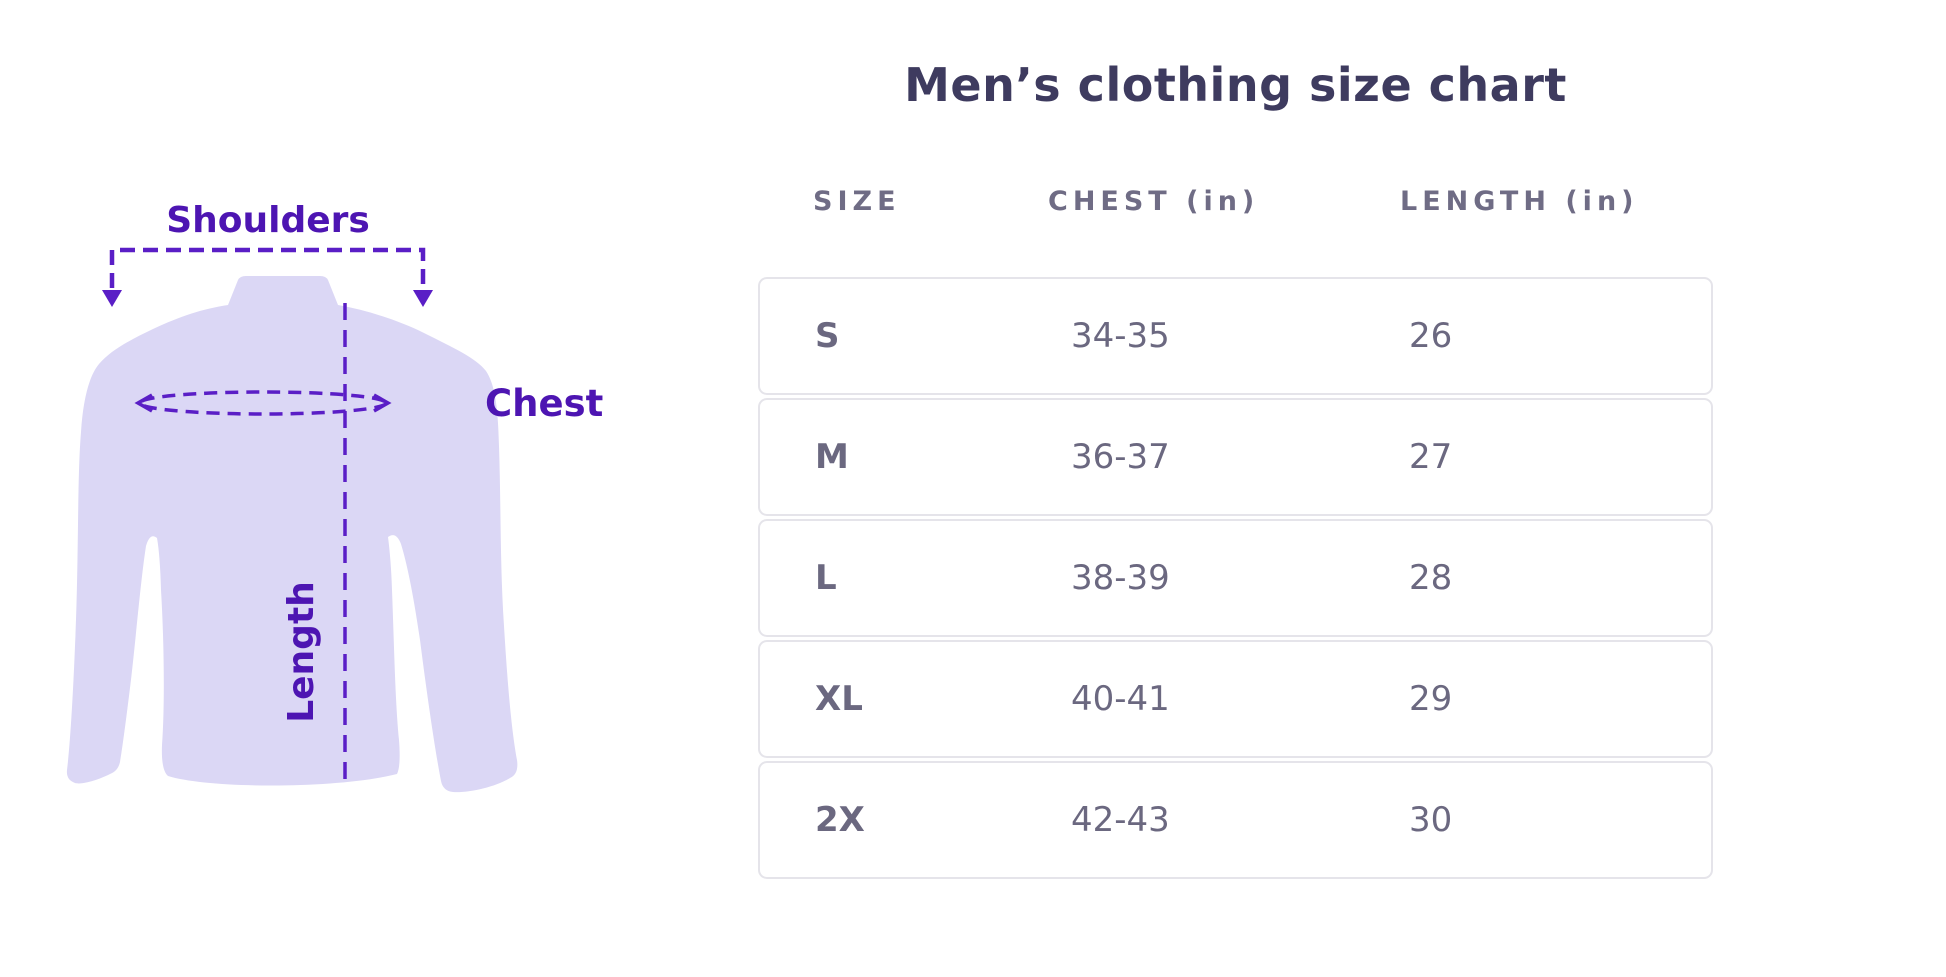 Image resolution: width=1946 pixels, height=977 pixels. I want to click on table-row-m: M 36-37 27, so click(1235, 457).